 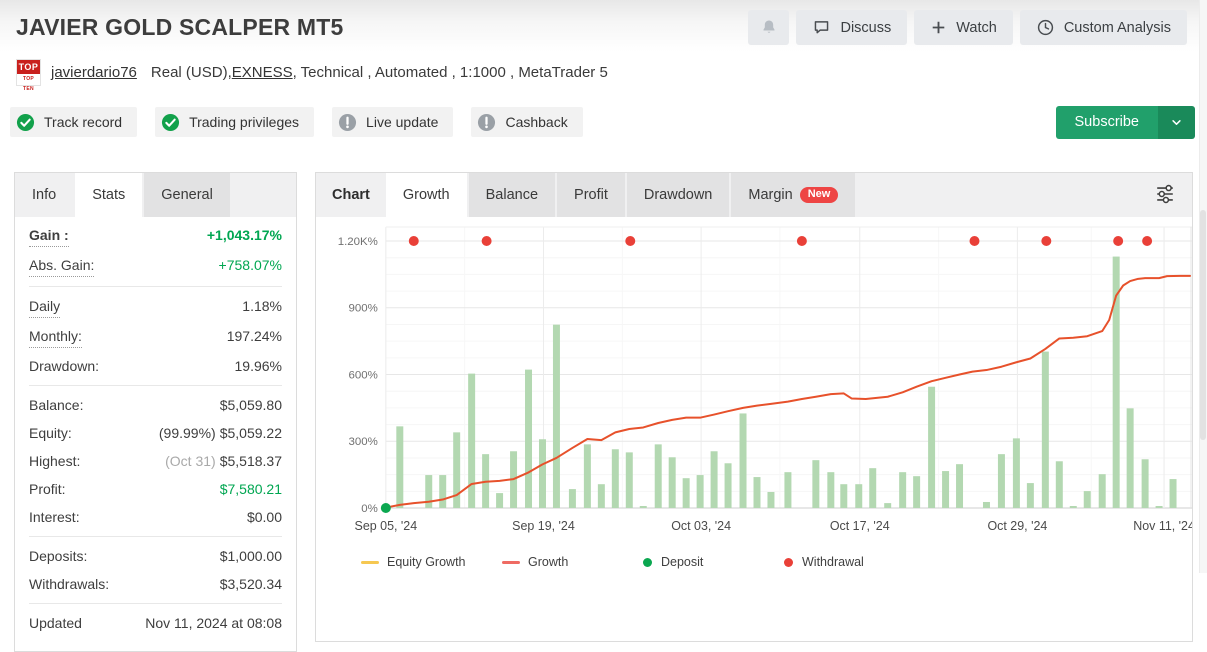 I want to click on stats-tab-general: General, so click(x=187, y=195).